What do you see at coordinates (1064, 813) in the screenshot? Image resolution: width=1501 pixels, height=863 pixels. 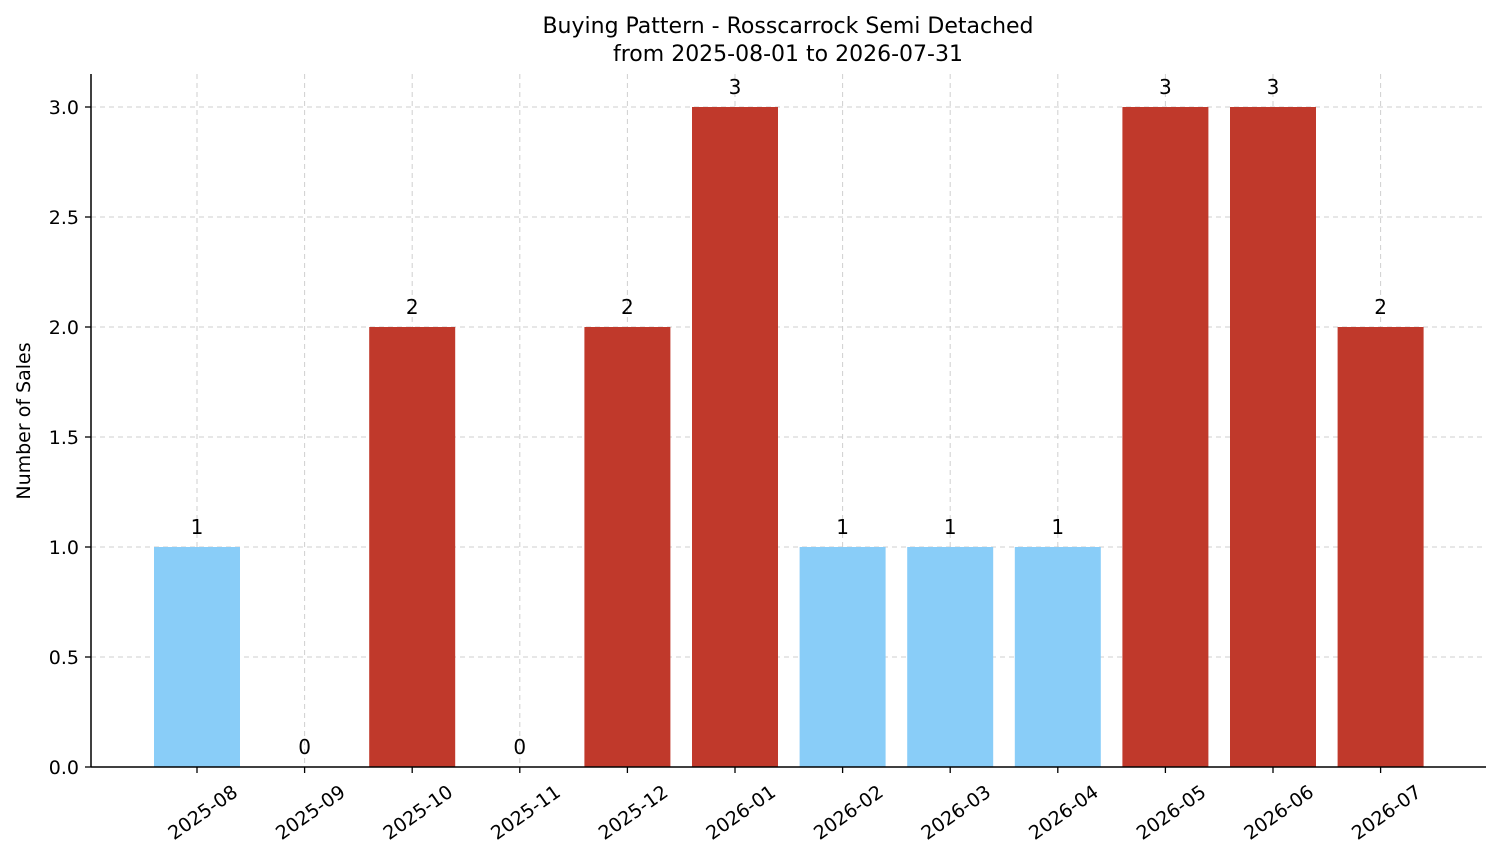 I see `x-tick-label: 2026-04` at bounding box center [1064, 813].